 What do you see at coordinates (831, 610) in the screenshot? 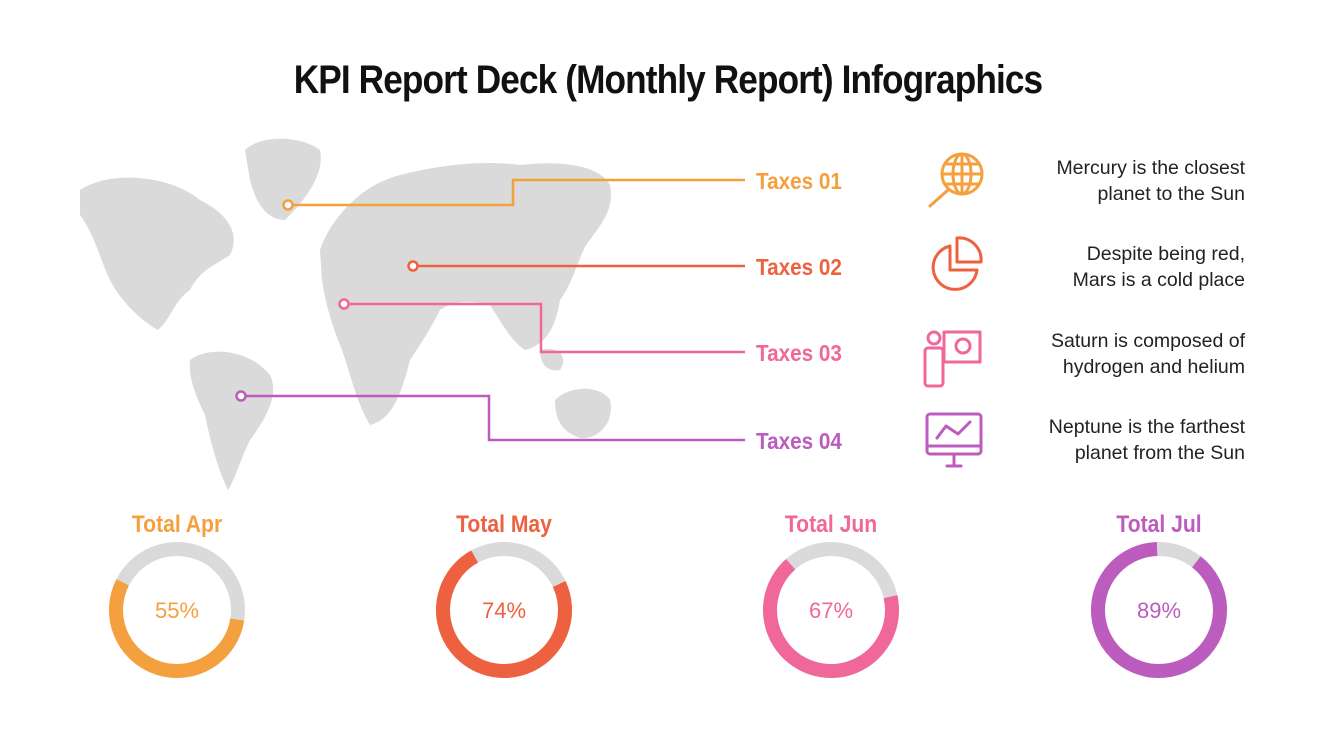
I see `total-jun-value: 67%` at bounding box center [831, 610].